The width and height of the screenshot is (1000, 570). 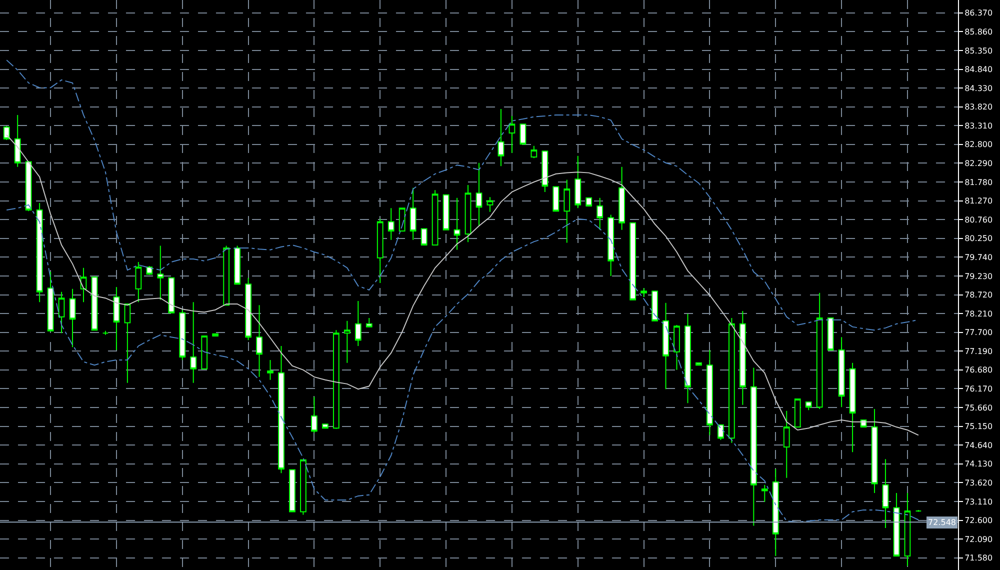 What do you see at coordinates (978, 219) in the screenshot?
I see `y-tick-label: 80.760` at bounding box center [978, 219].